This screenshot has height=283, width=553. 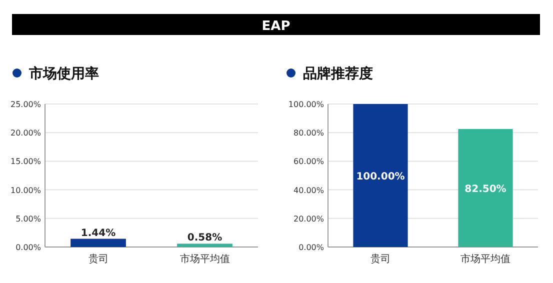 I want to click on data-label: 1.44%, so click(x=98, y=233).